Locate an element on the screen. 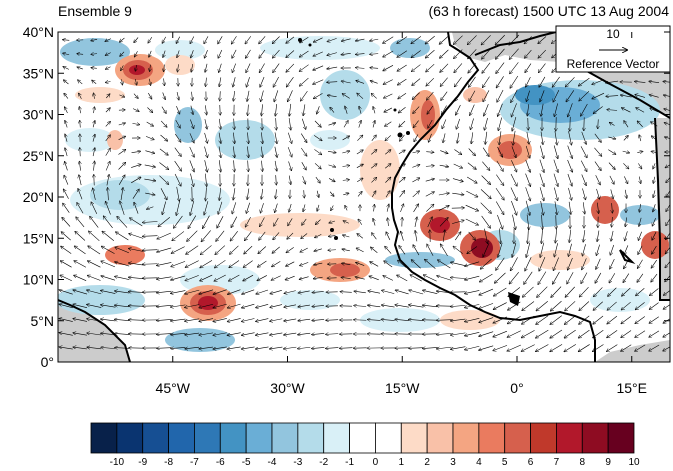  madeira-island is located at coordinates (395, 110).